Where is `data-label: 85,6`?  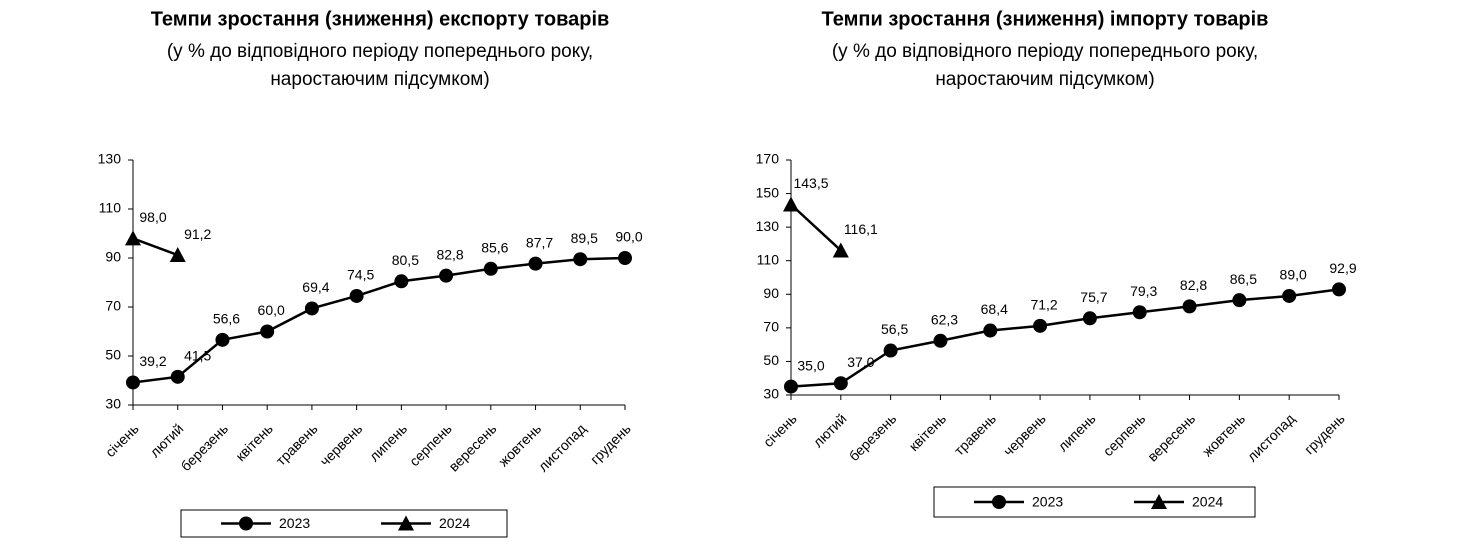
data-label: 85,6 is located at coordinates (494, 247).